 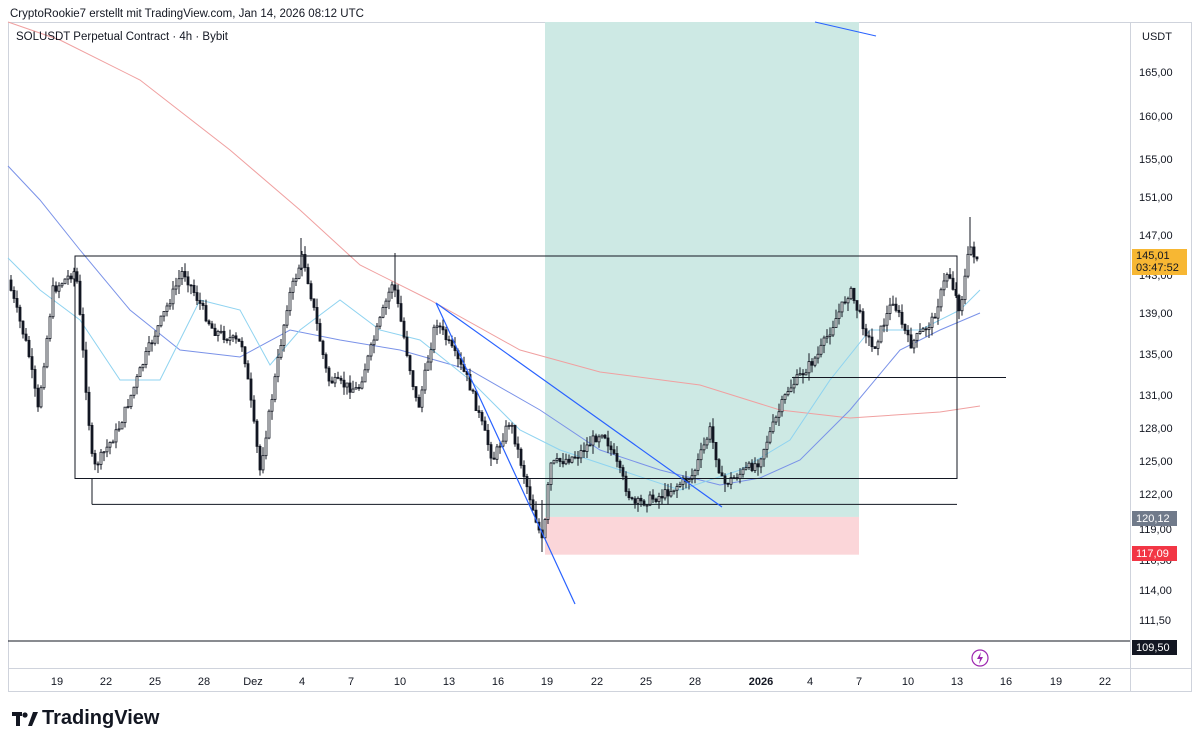 What do you see at coordinates (845, 29) in the screenshot?
I see `upper-trend-line` at bounding box center [845, 29].